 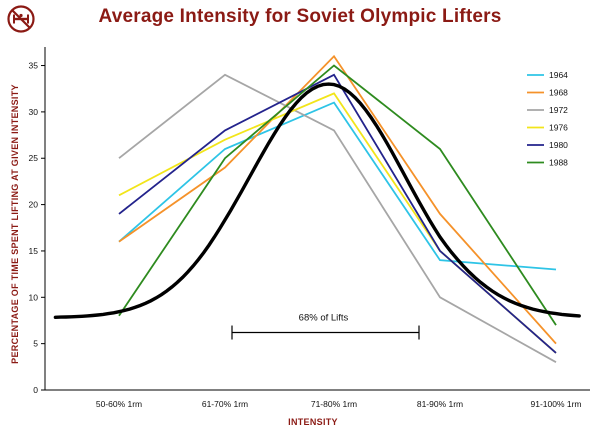 What do you see at coordinates (21, 19) in the screenshot?
I see `no-weightlifting-icon` at bounding box center [21, 19].